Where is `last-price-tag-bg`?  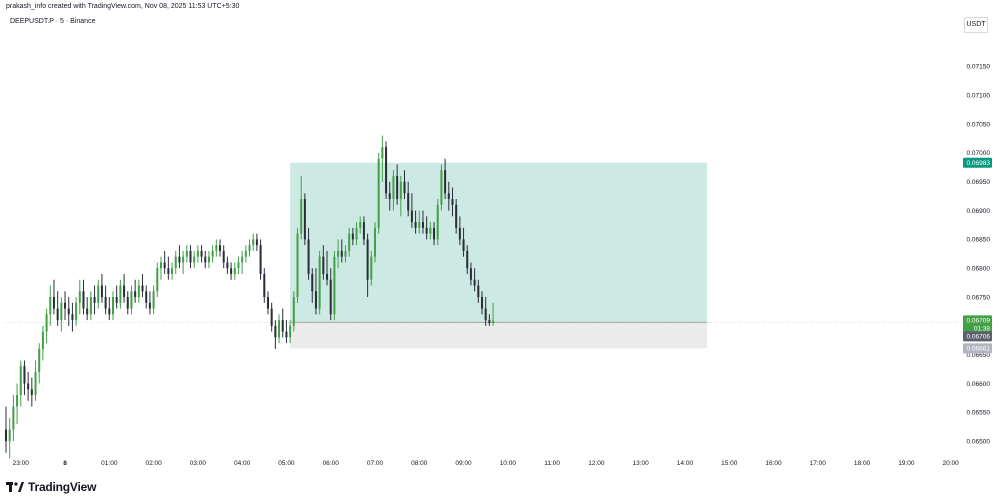
last-price-tag-bg is located at coordinates (977, 325).